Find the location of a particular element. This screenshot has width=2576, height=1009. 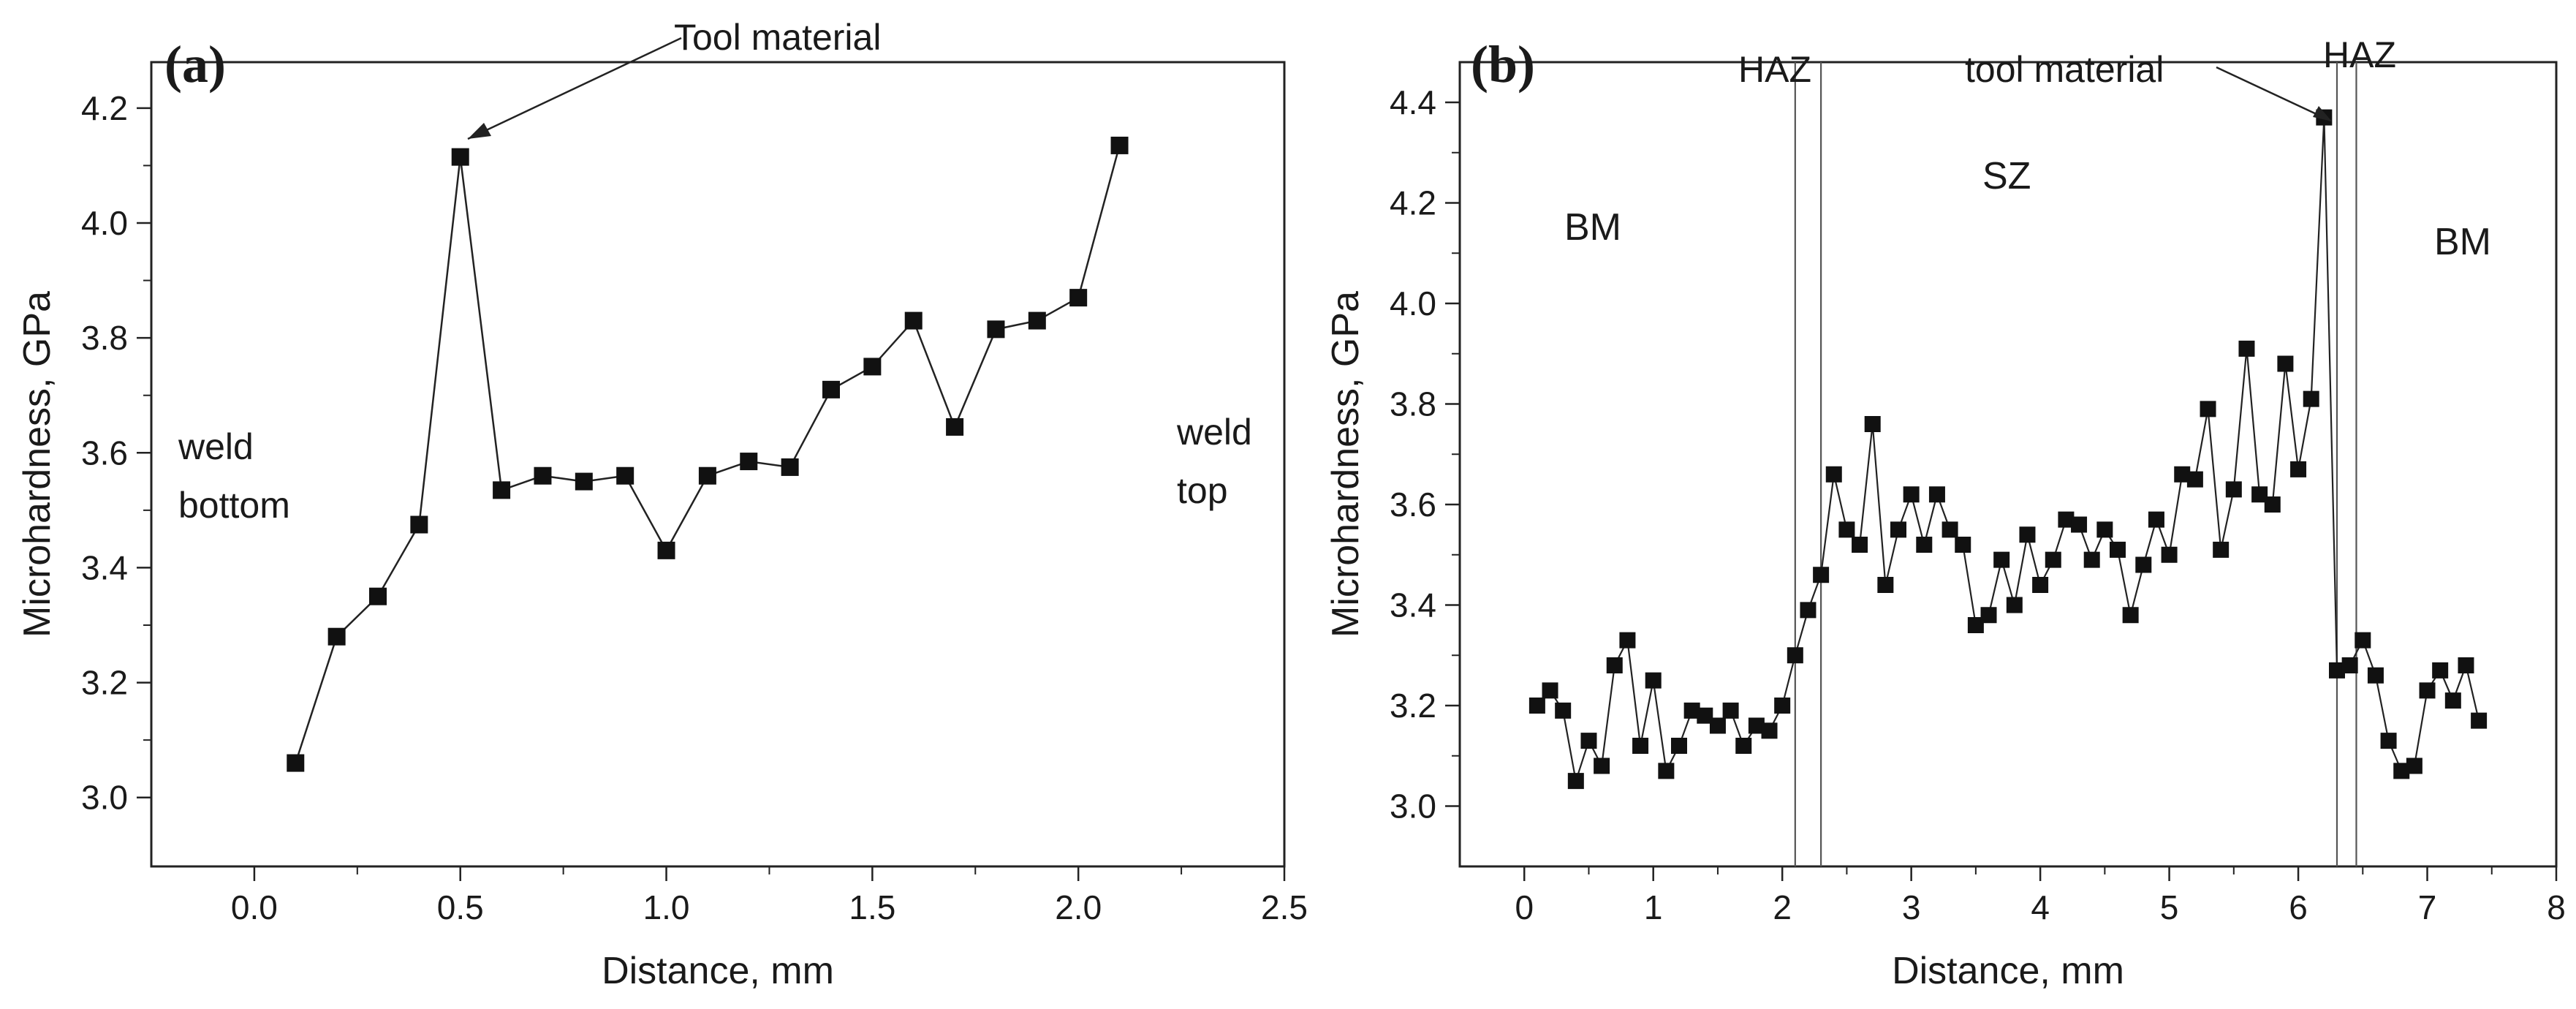

panel-a-y-axis-label: Microhardness, GPa is located at coordinates (37, 465).